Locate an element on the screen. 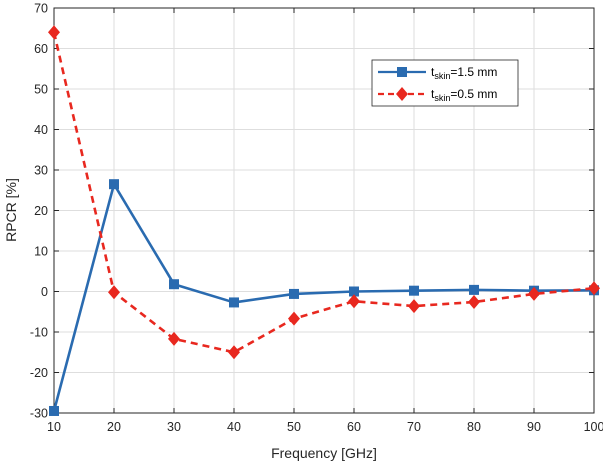 The height and width of the screenshot is (465, 603). x-tick-label: 40 is located at coordinates (234, 427).